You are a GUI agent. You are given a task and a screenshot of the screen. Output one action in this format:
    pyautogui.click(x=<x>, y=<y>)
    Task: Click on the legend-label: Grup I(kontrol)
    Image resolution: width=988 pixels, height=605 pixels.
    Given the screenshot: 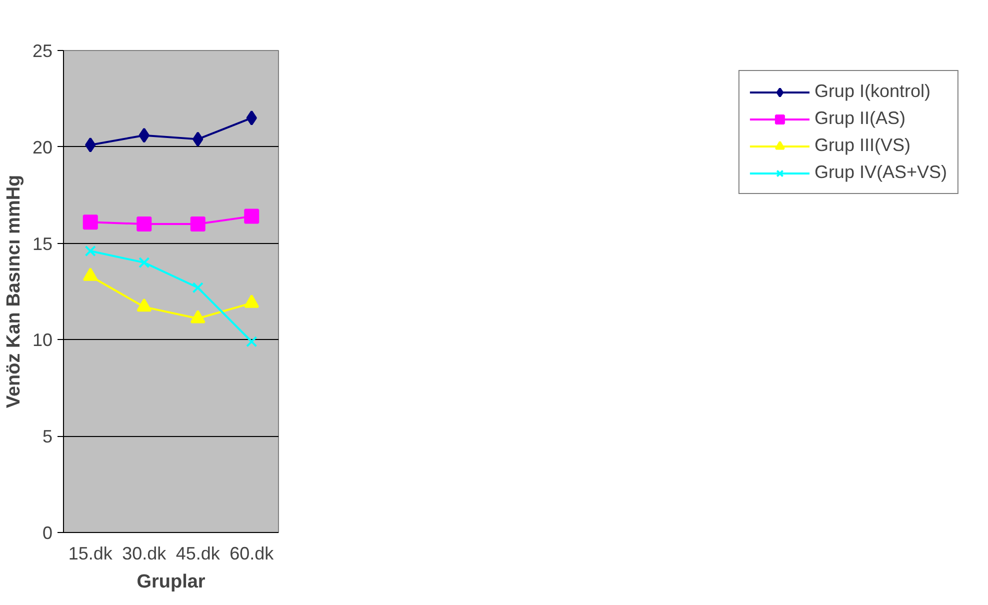 What is the action you would take?
    pyautogui.click(x=872, y=91)
    